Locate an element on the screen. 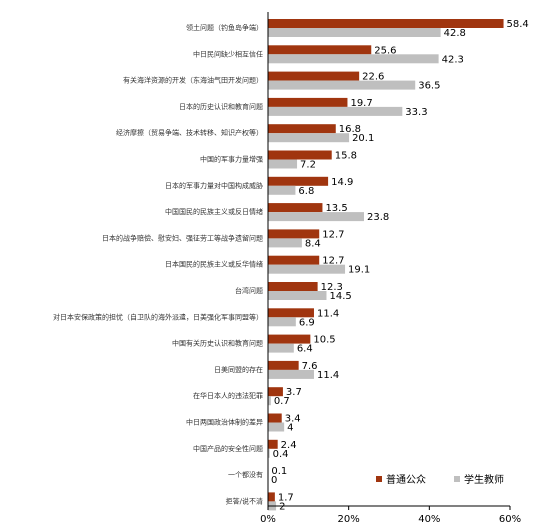 This screenshot has height=531, width=534. category-label: 中国产品的安全性问题 is located at coordinates (228, 448).